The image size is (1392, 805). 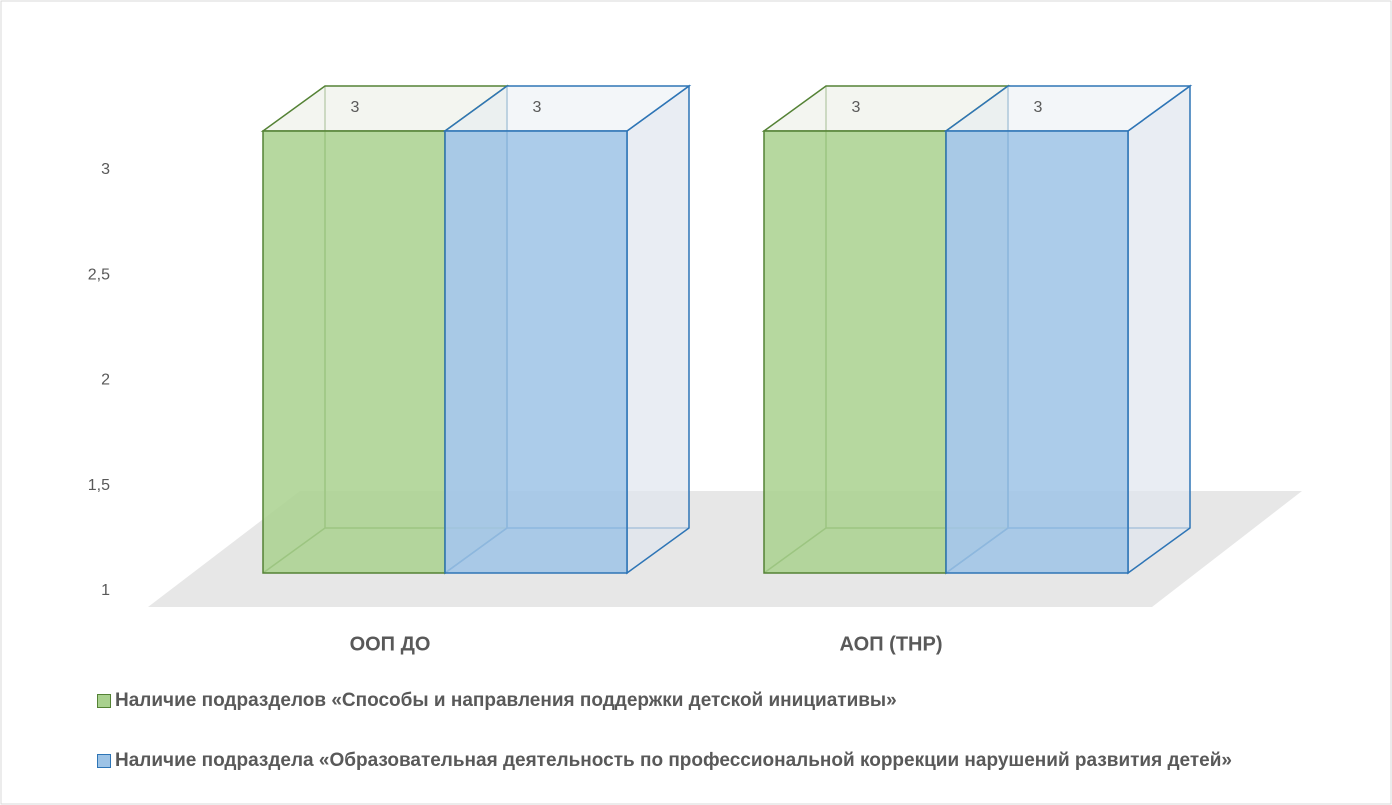 What do you see at coordinates (99, 274) in the screenshot?
I see `y-tick-label: 2,5` at bounding box center [99, 274].